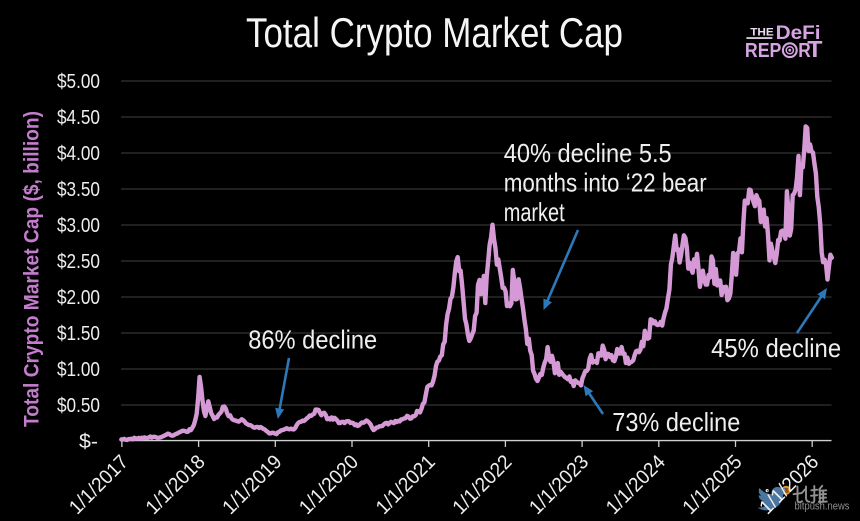  What do you see at coordinates (78, 406) in the screenshot?
I see `svg-text: $0.50` at bounding box center [78, 406].